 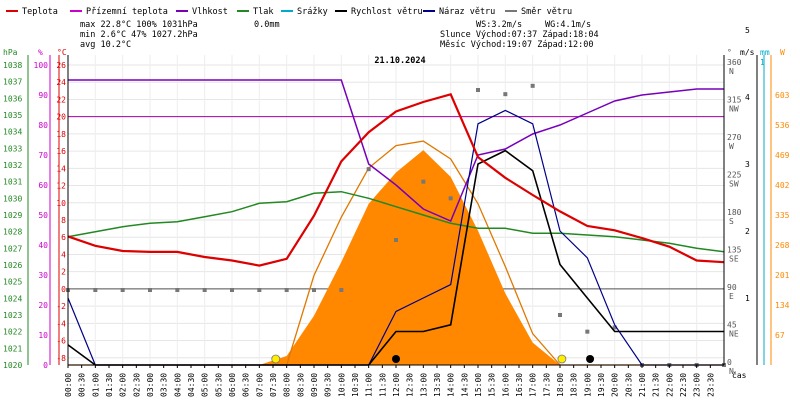 What do you see at coordinates (276, 359) in the screenshot?
I see `sun-marker-icon` at bounding box center [276, 359].